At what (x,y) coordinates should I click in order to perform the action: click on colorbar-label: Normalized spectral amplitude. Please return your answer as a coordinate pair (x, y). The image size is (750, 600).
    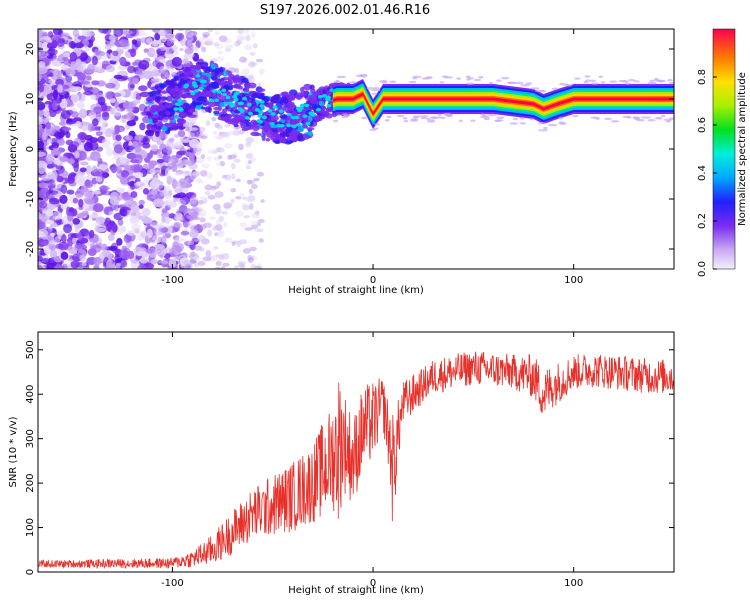
    Looking at the image, I should click on (742, 149).